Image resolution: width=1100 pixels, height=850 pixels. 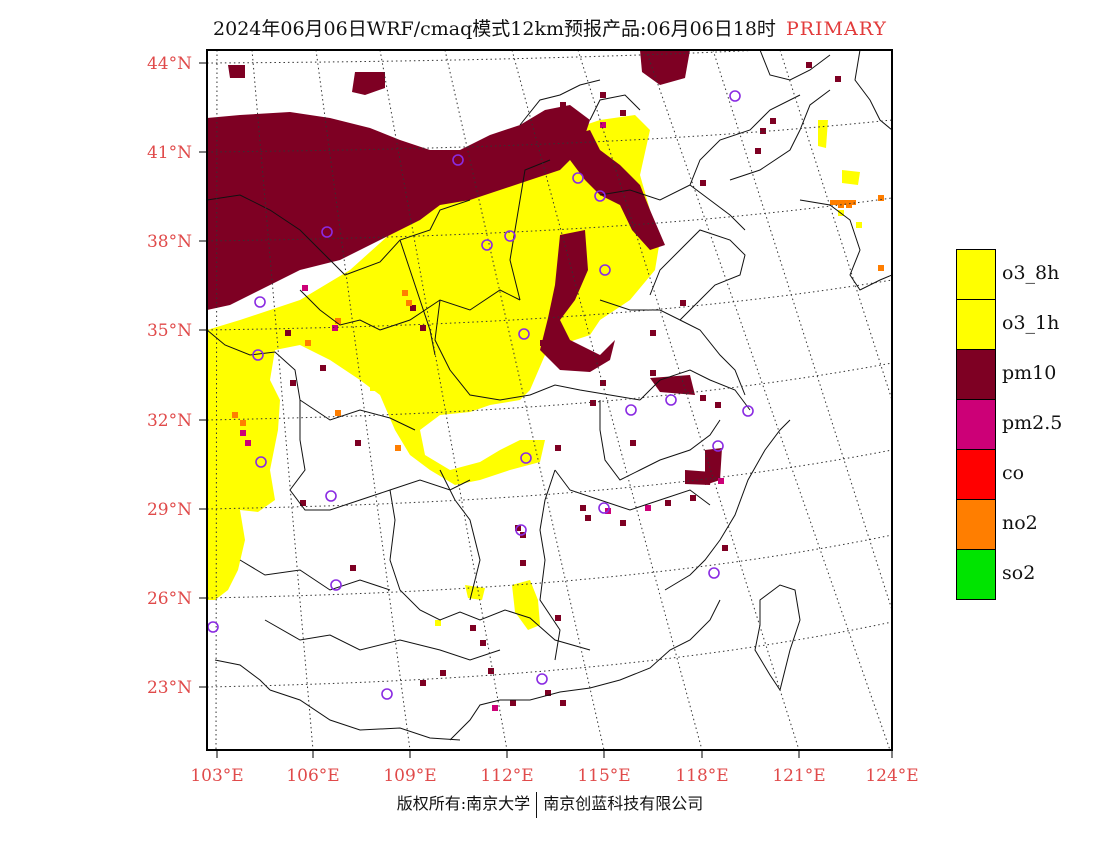 What do you see at coordinates (169, 376) in the screenshot?
I see `latitude-labels: 44°N 41°N 38°N 35°N 32°N 29°N 26°N 23°N` at bounding box center [169, 376].